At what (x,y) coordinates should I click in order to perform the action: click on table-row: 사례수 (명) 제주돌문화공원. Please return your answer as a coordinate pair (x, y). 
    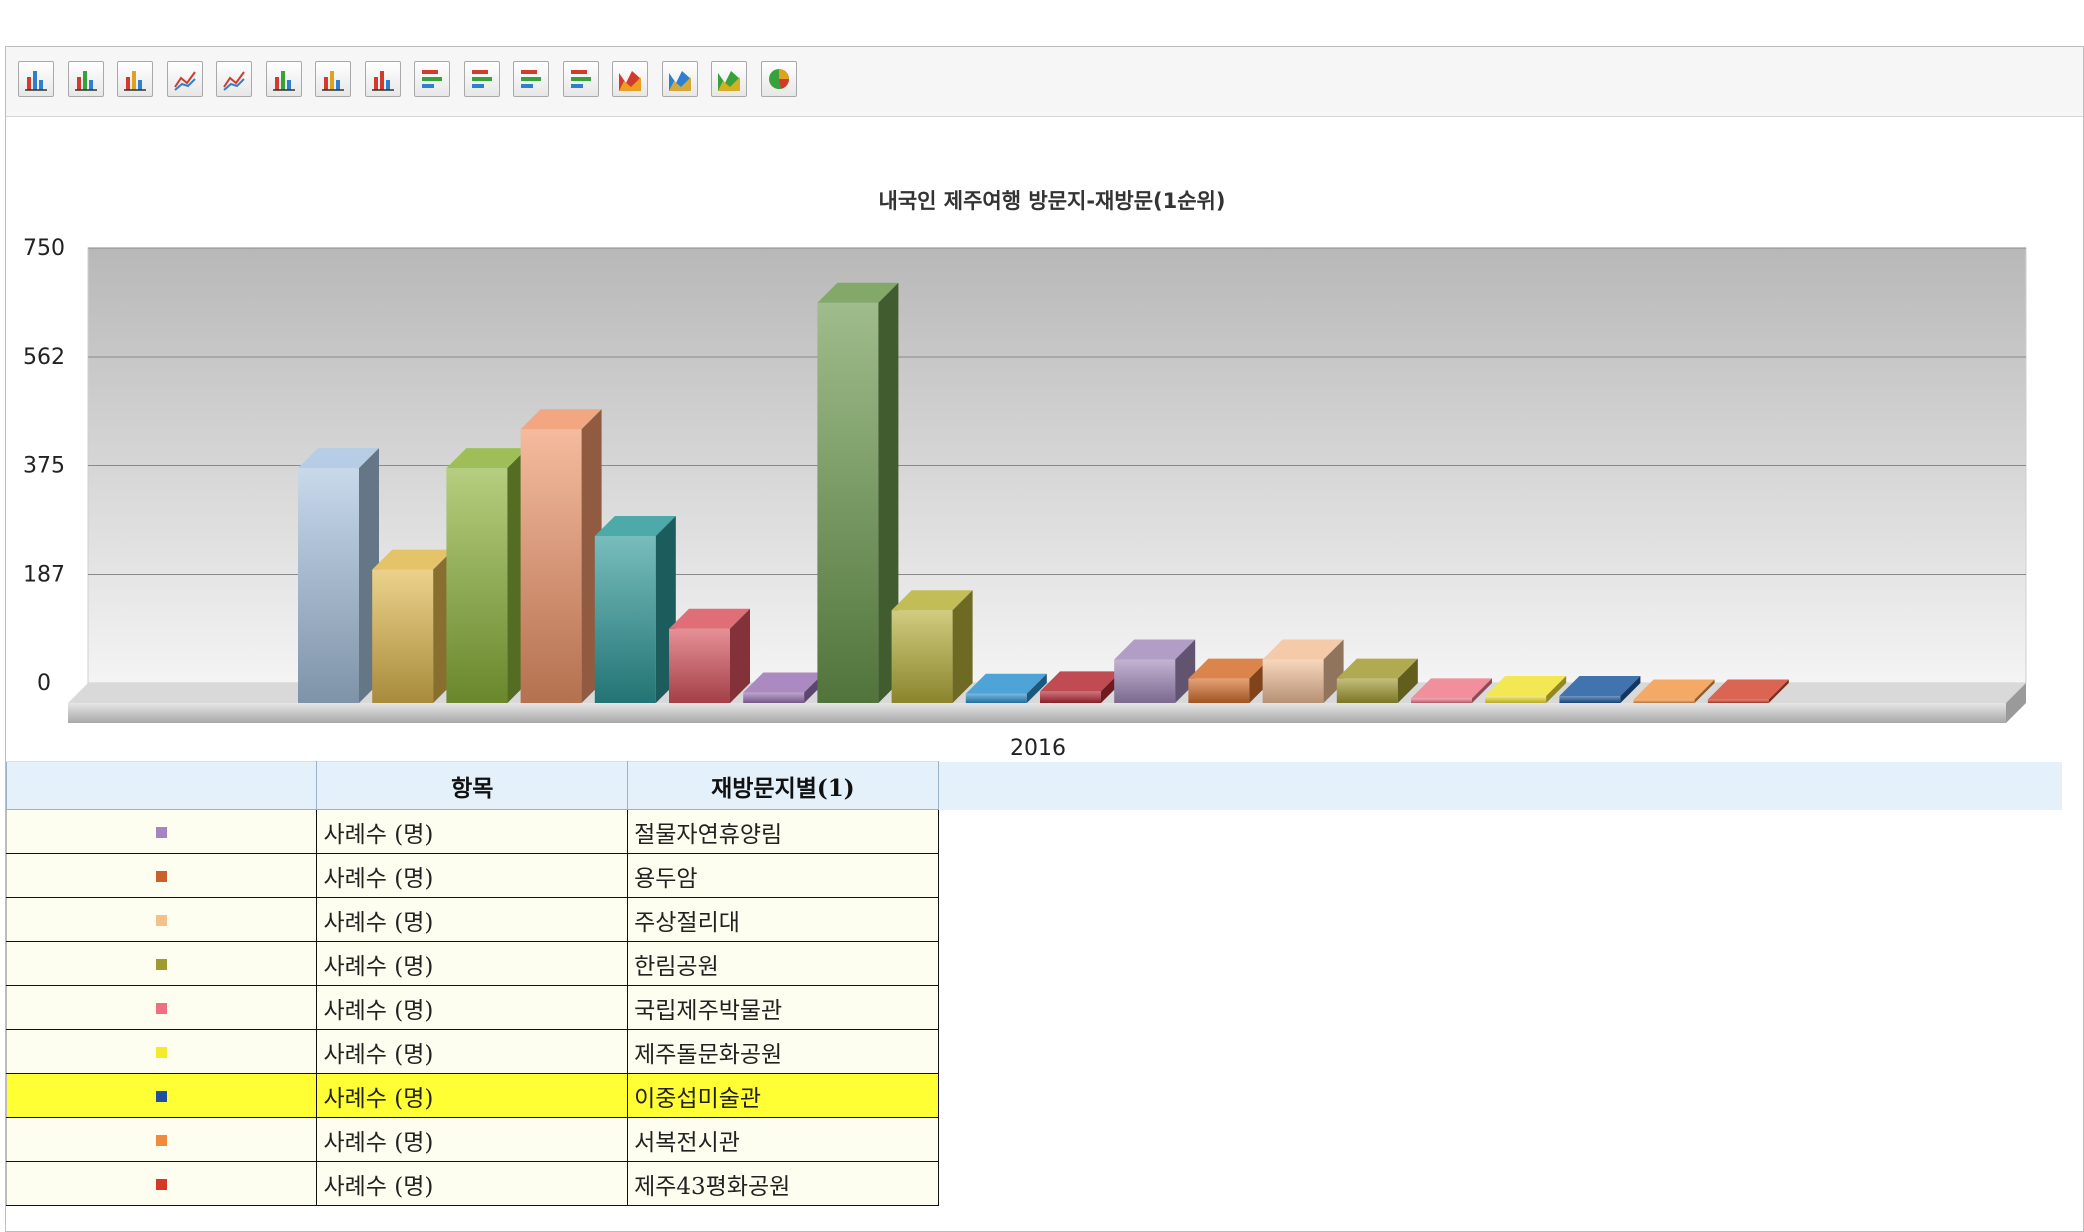
    Looking at the image, I should click on (1033, 1051).